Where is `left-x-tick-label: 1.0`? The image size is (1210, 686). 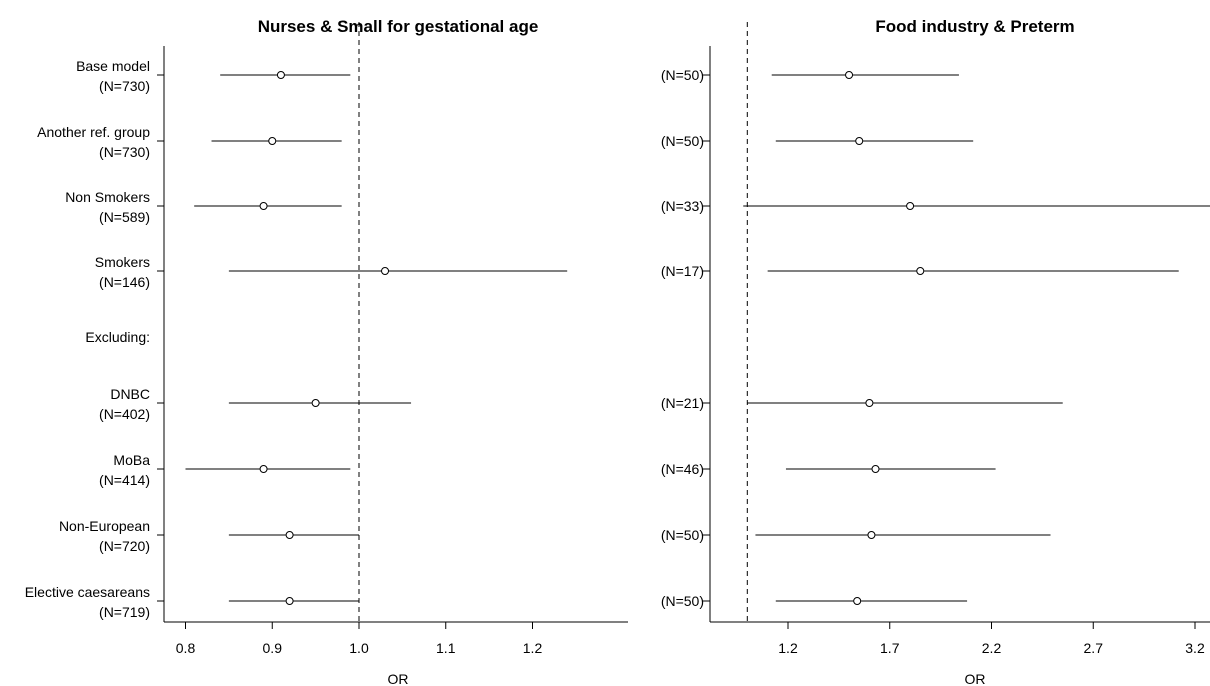
left-x-tick-label: 1.0 is located at coordinates (359, 648).